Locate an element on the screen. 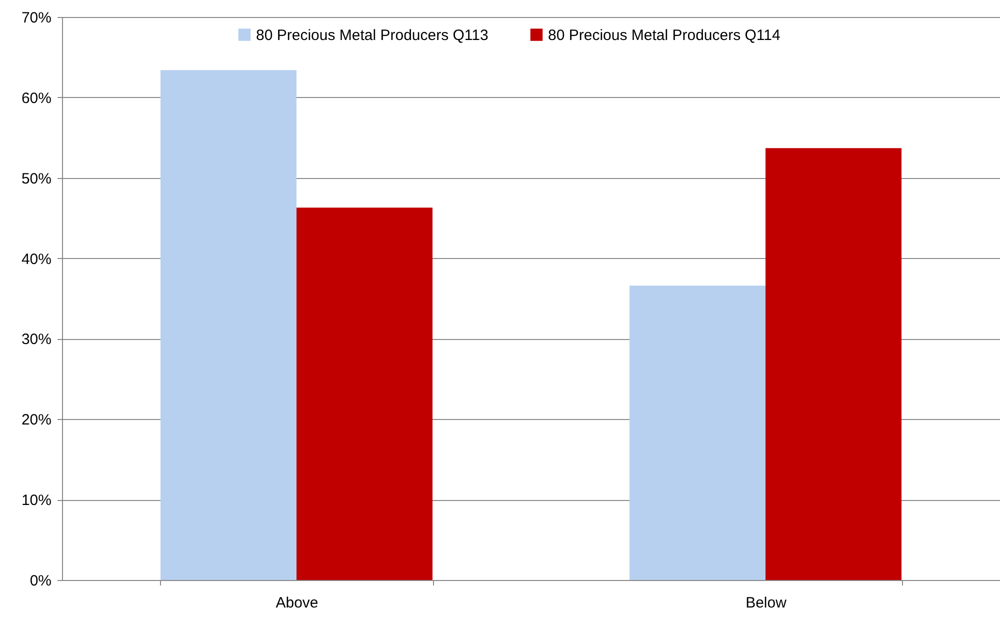 The width and height of the screenshot is (1000, 617). y-tick-label: 20% is located at coordinates (36, 420).